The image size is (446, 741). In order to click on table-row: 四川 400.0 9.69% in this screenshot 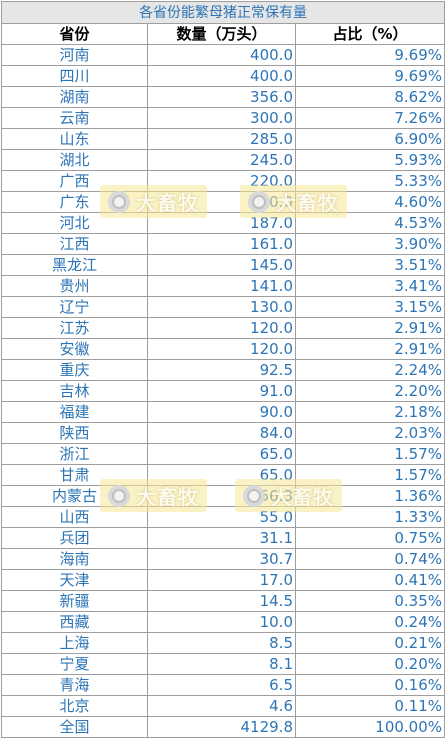, I will do `click(223, 76)`.